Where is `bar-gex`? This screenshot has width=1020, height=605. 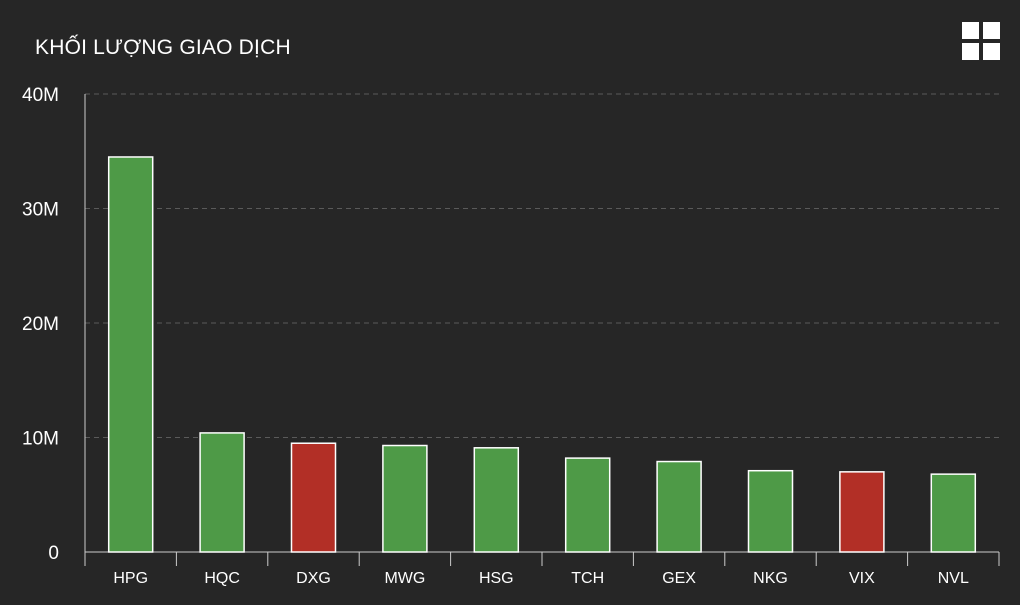 bar-gex is located at coordinates (679, 506).